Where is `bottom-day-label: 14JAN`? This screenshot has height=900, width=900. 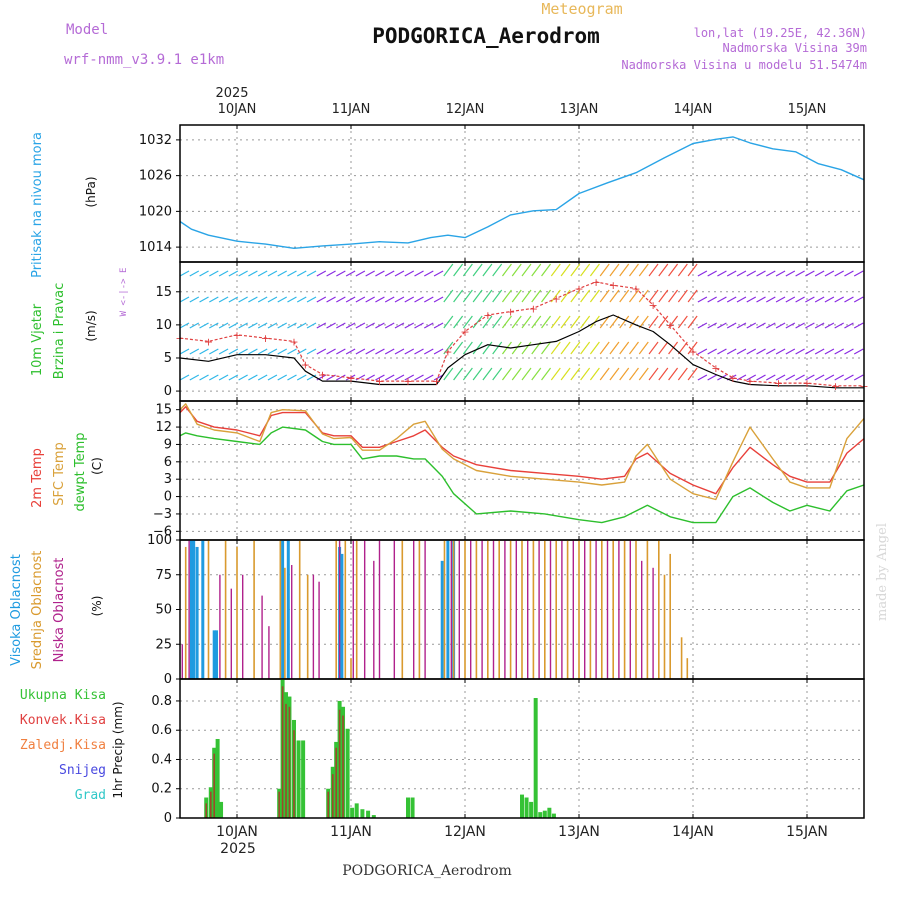 bottom-day-label: 14JAN is located at coordinates (693, 832).